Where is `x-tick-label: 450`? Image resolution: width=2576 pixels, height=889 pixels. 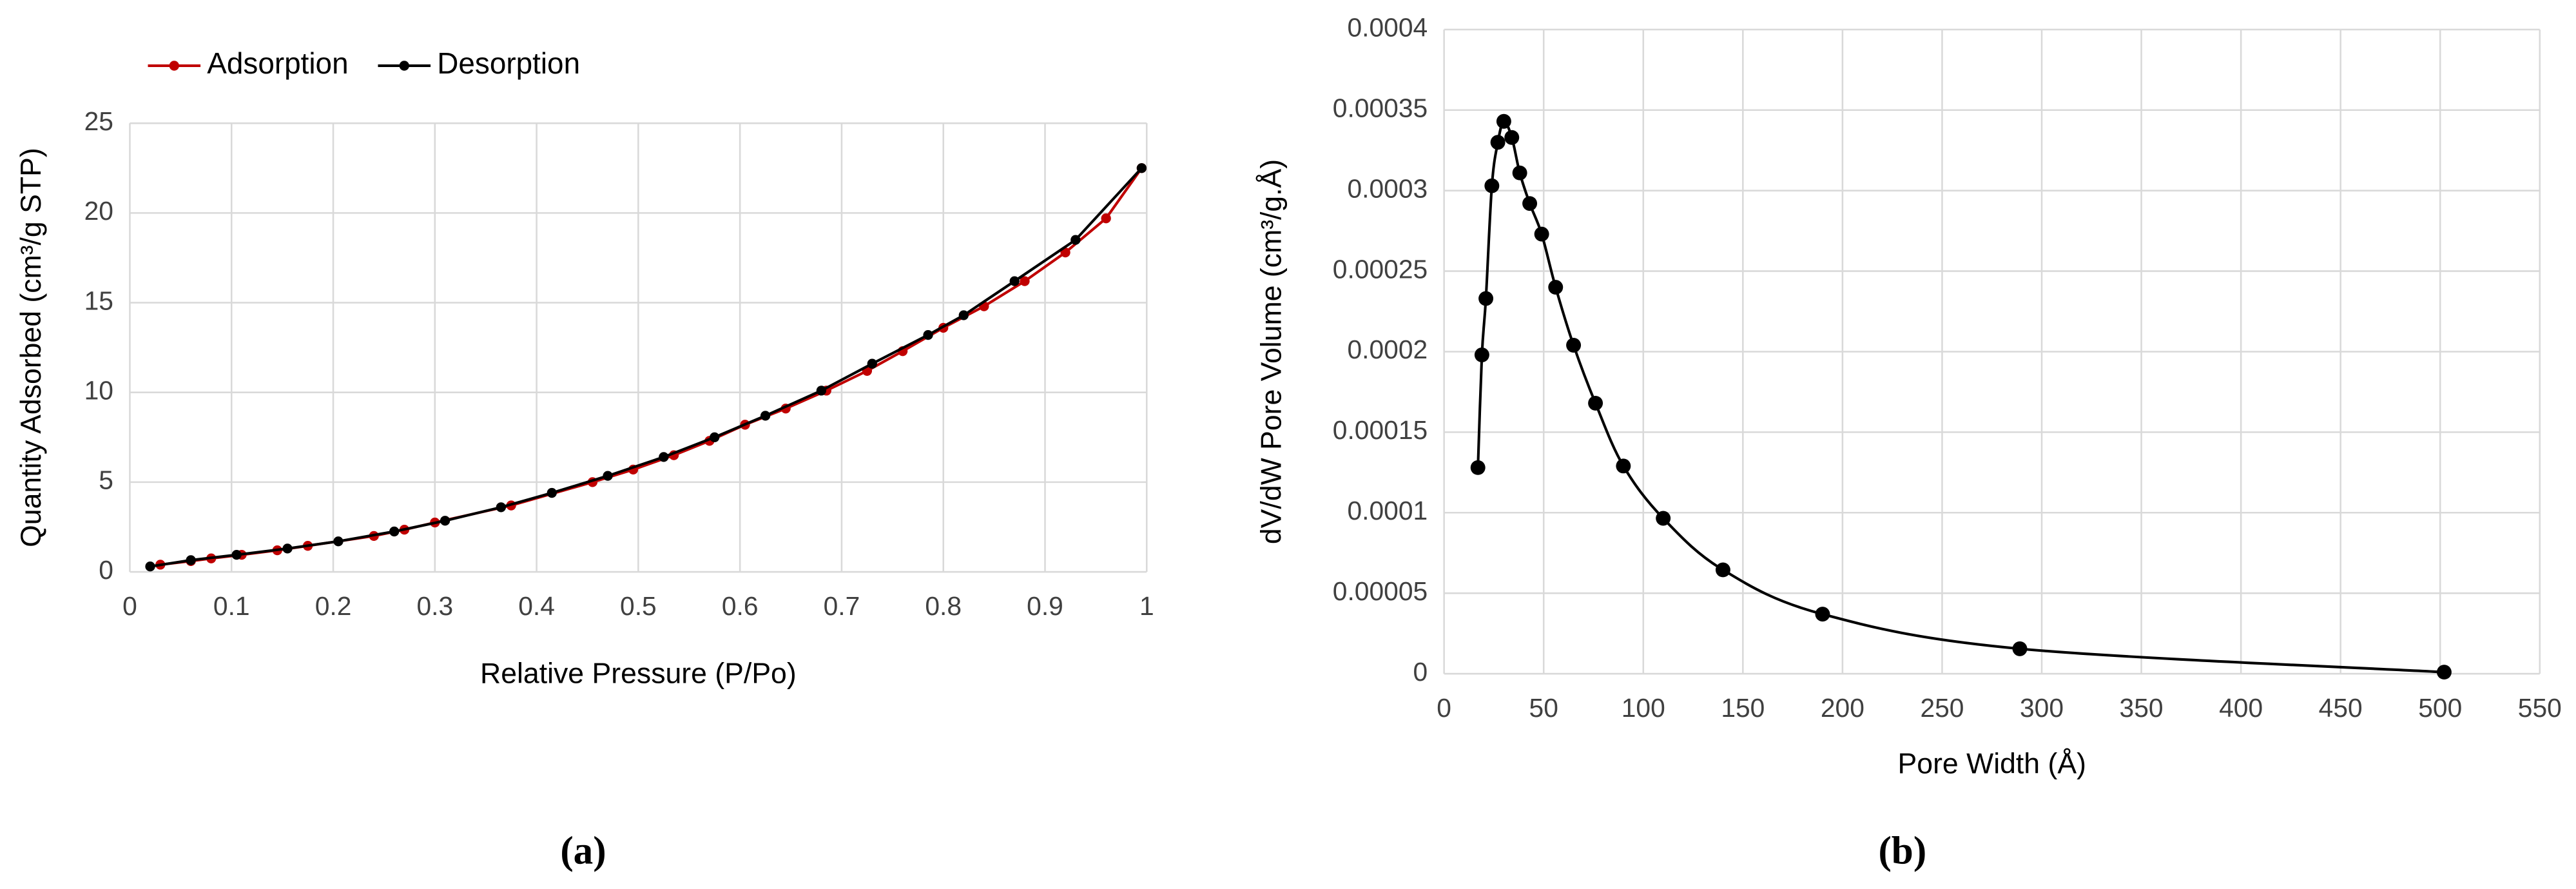 x-tick-label: 450 is located at coordinates (2341, 708).